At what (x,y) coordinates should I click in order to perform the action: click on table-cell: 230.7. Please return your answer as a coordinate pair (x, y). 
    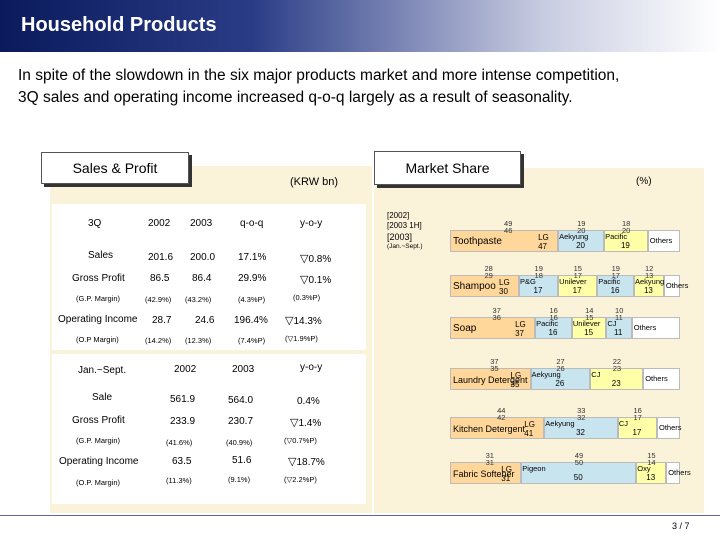
    Looking at the image, I should click on (241, 421).